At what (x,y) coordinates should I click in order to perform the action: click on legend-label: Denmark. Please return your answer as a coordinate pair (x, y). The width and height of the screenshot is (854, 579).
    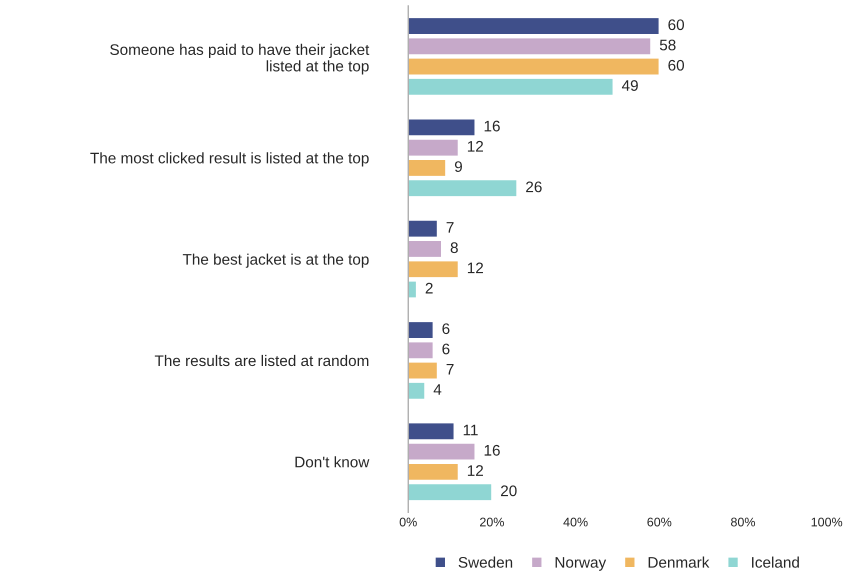
    Looking at the image, I should click on (679, 562).